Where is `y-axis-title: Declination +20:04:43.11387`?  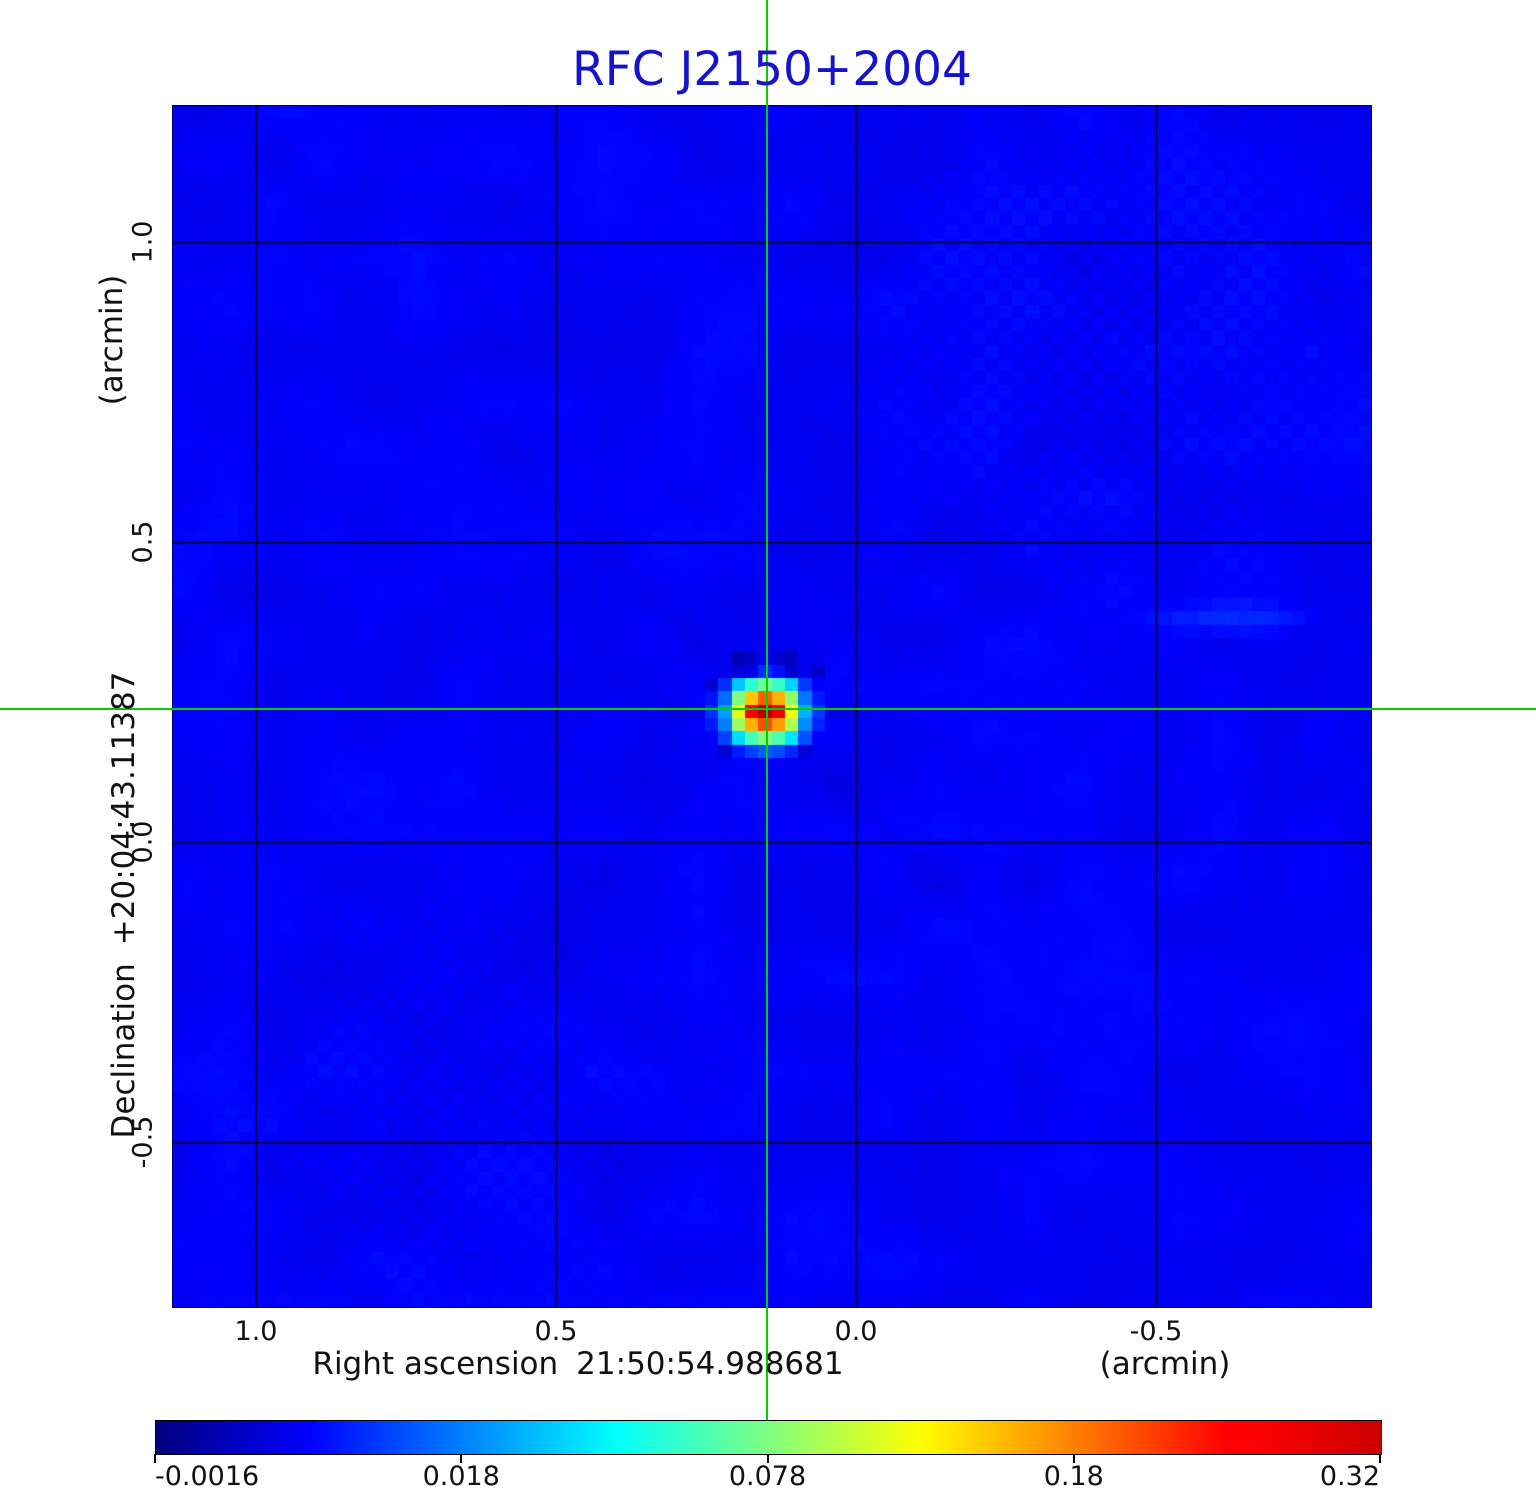
y-axis-title: Declination +20:04:43.11387 is located at coordinates (124, 905).